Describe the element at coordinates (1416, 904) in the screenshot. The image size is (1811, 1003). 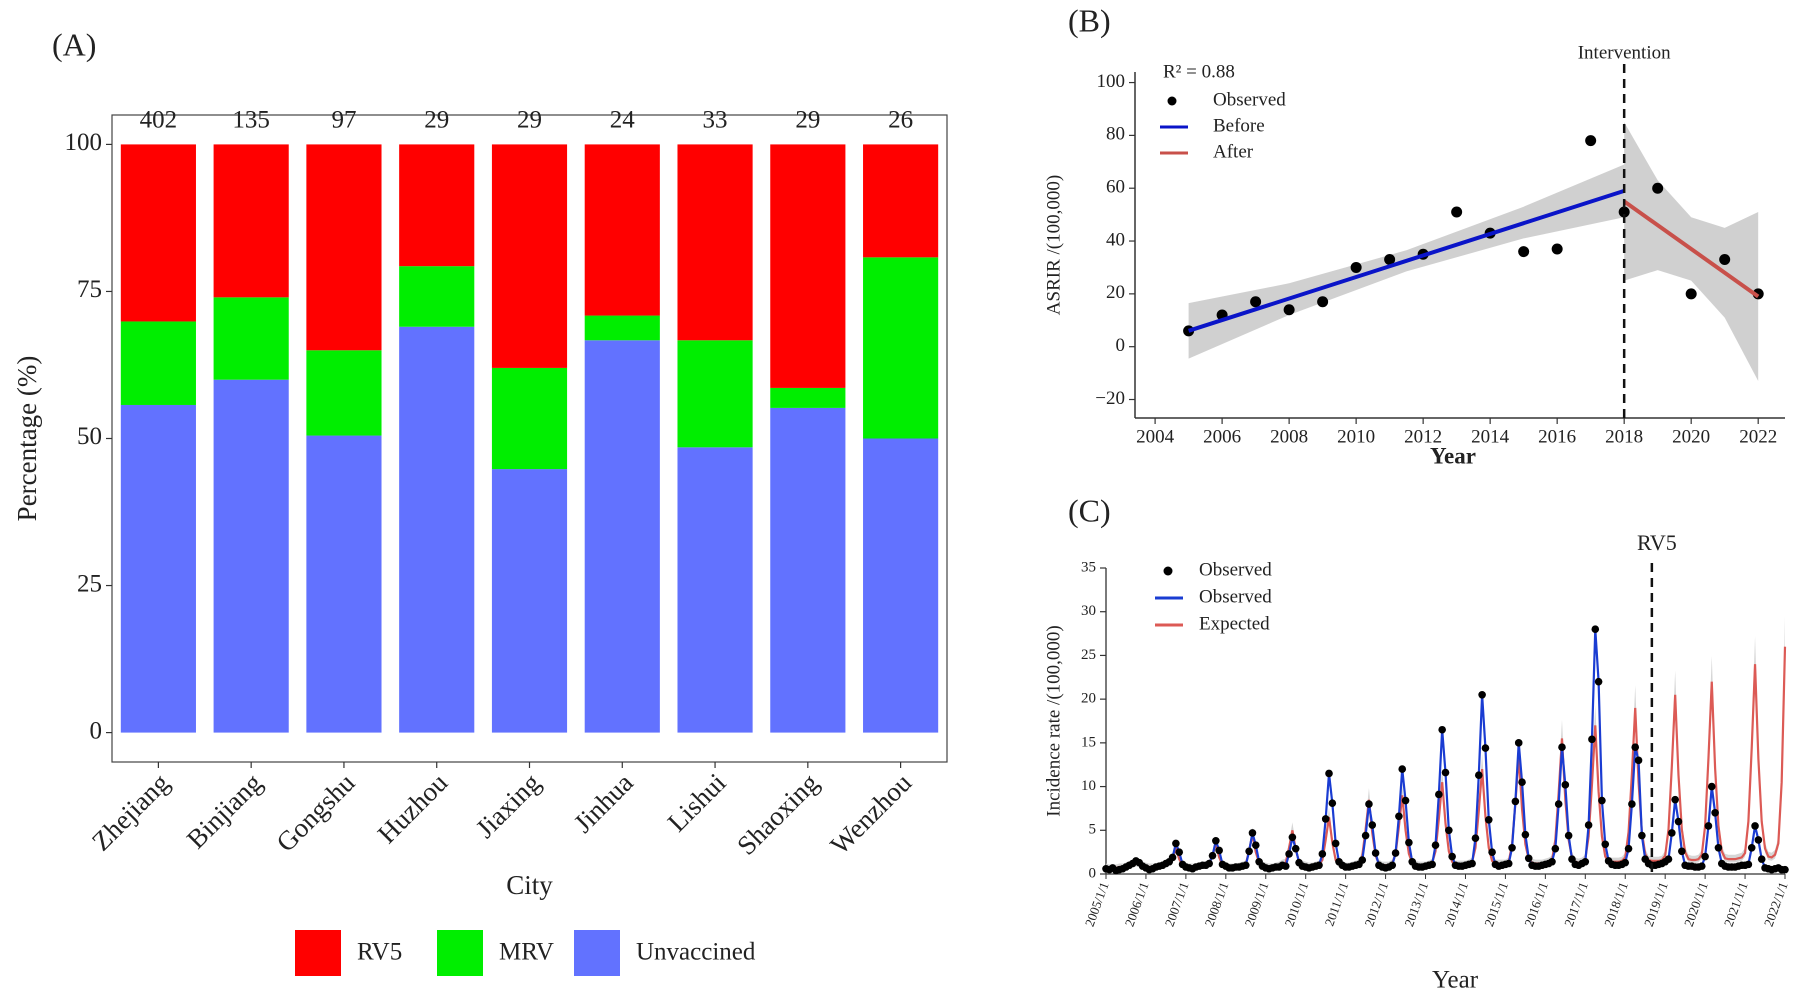
I see `x-tick-label: 2013/1/1` at that location.